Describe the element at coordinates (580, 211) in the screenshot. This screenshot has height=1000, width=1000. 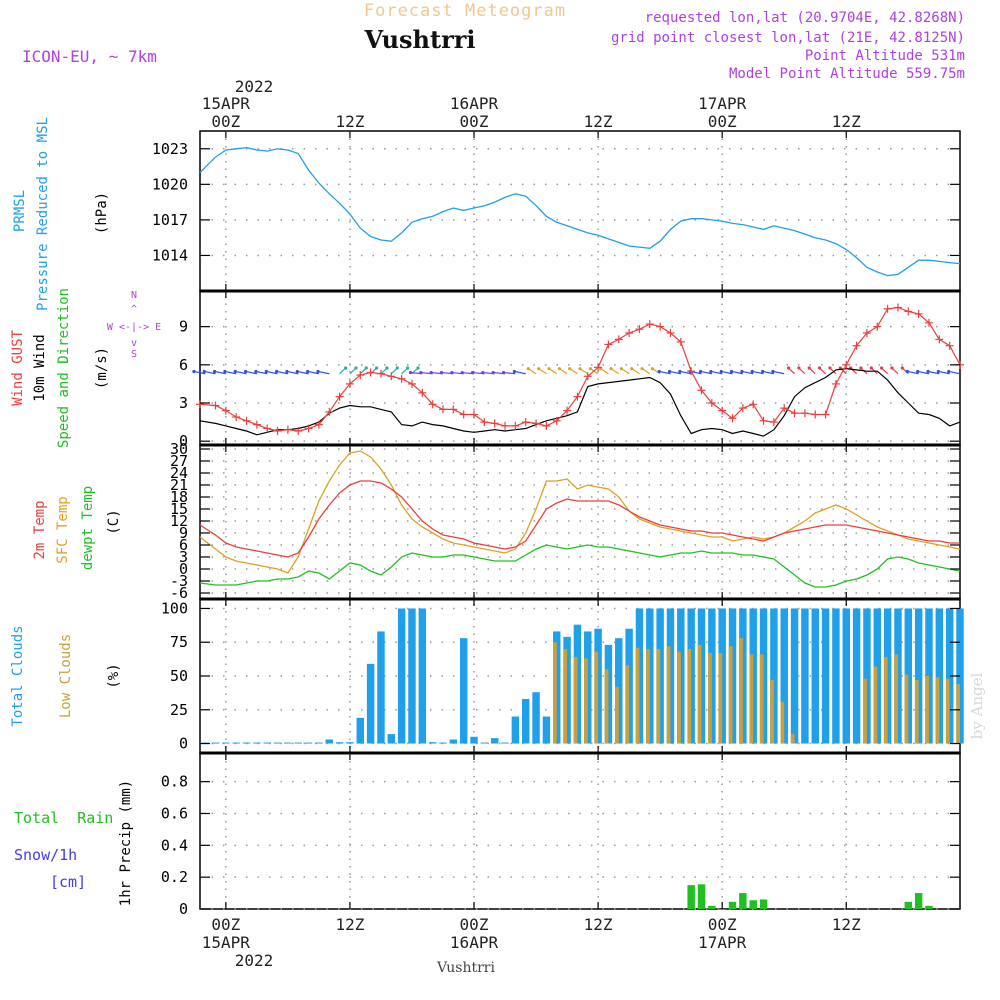
I see `pressure-series` at that location.